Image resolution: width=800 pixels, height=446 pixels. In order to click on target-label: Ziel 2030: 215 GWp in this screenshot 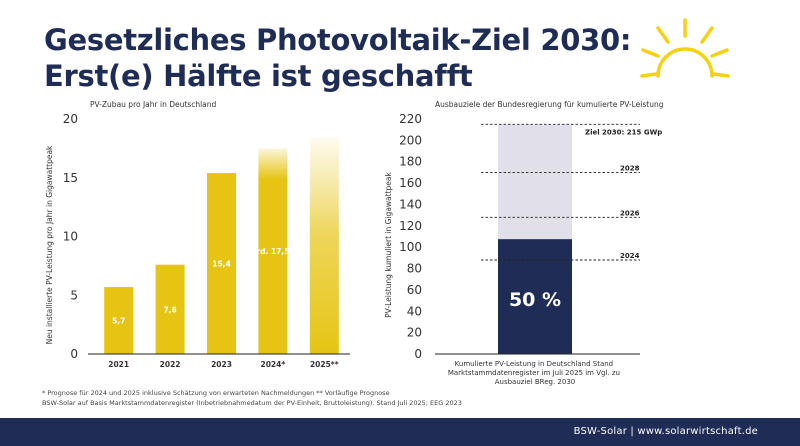, I will do `click(623, 132)`.